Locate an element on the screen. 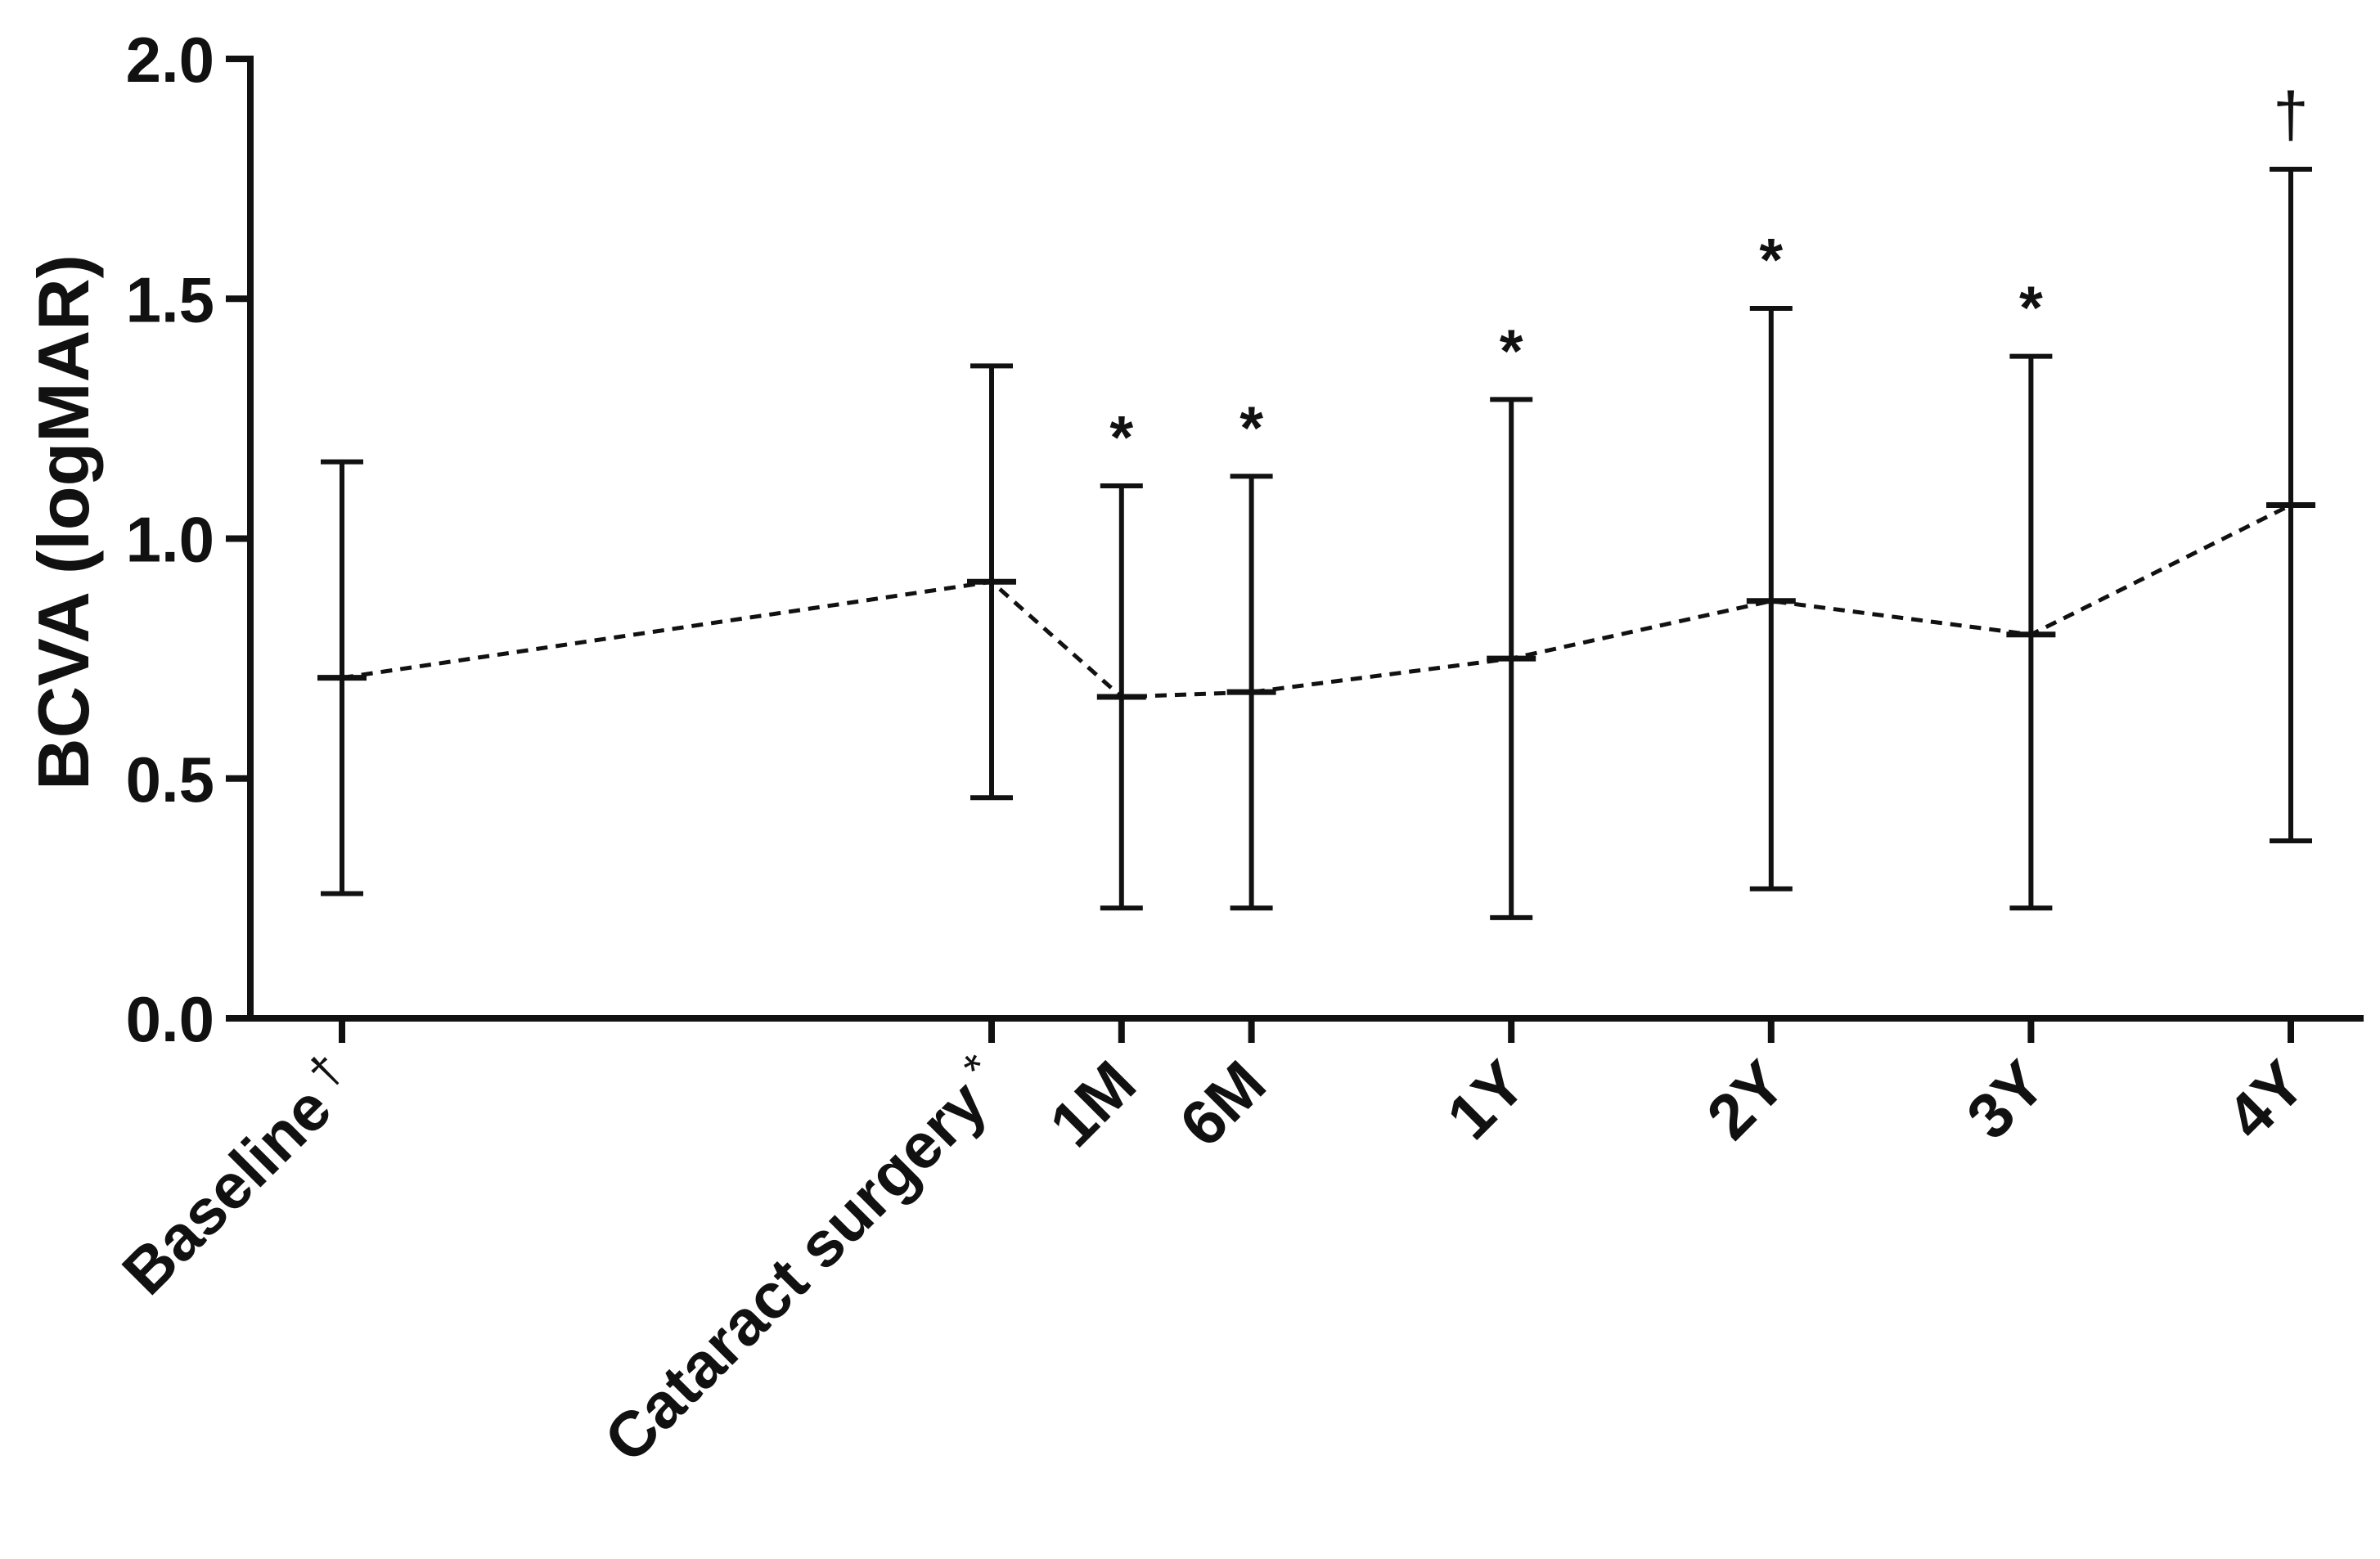 The width and height of the screenshot is (2380, 1559). x-tick-label: Baseline† is located at coordinates (238, 1176).